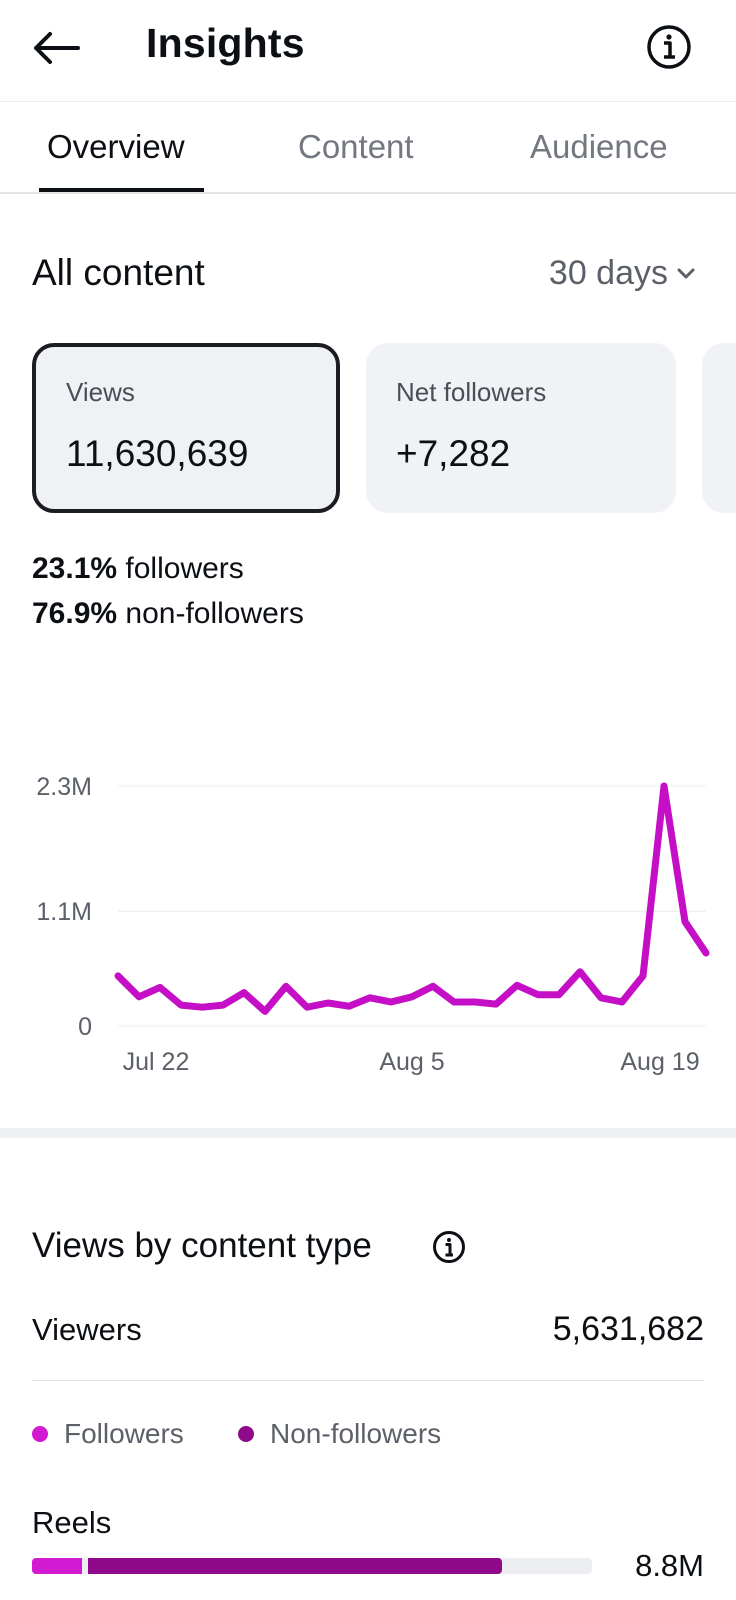 The image size is (736, 1600). What do you see at coordinates (659, 1062) in the screenshot?
I see `x-tick-label: Aug 19` at bounding box center [659, 1062].